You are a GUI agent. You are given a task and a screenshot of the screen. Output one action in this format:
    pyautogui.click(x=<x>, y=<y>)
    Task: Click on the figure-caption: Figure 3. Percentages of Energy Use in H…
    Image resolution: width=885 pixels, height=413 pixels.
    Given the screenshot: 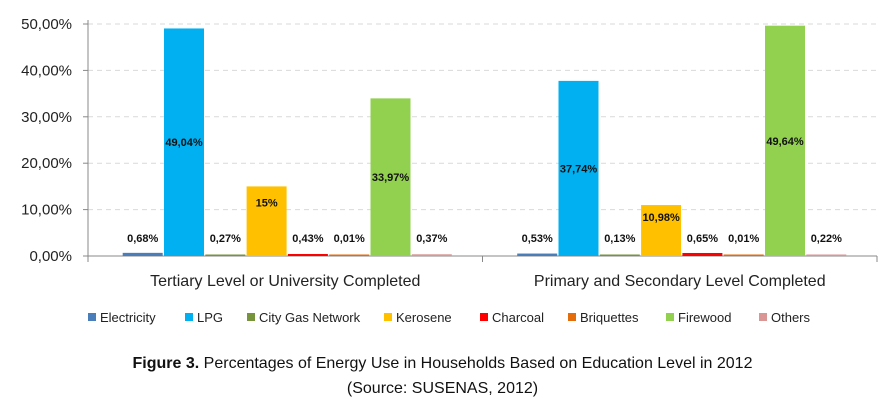 What is the action you would take?
    pyautogui.click(x=442, y=364)
    